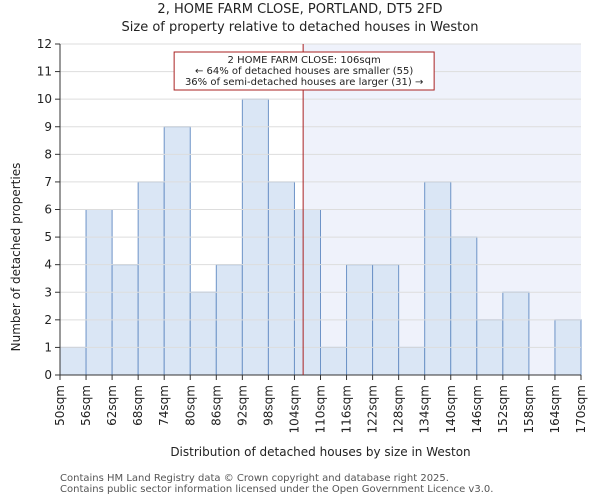 This screenshot has height=500, width=600. Describe the element at coordinates (48, 265) in the screenshot. I see `y-tick-label: 4` at that location.